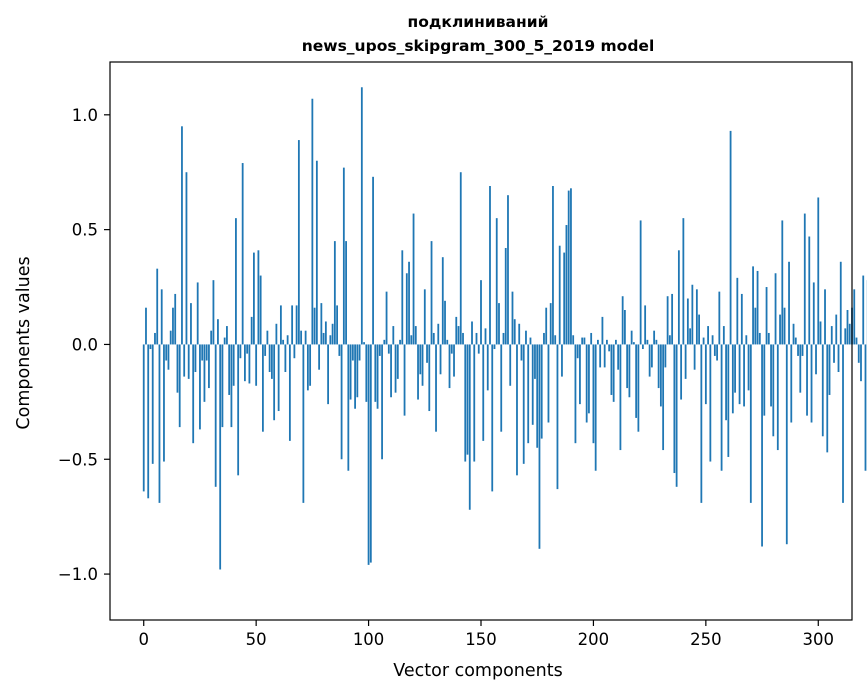 Image resolution: width=867 pixels, height=696 pixels. Describe the element at coordinates (481, 639) in the screenshot. I see `x-tick-label: 150` at that location.